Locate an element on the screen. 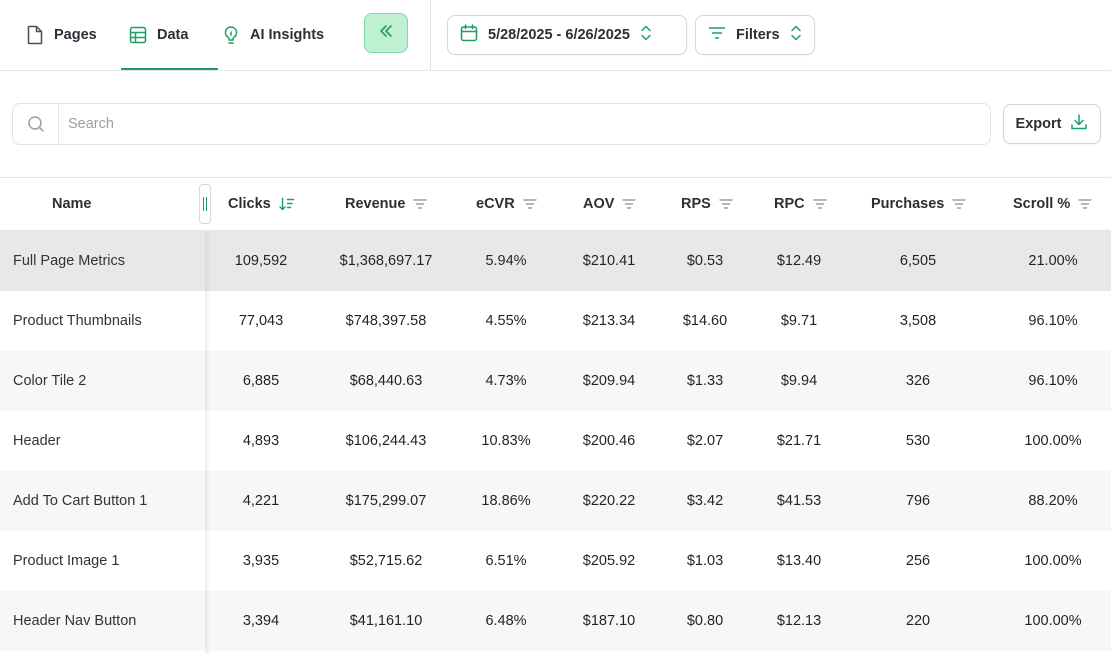 The image size is (1111, 654). cell-scroll: 21.00% is located at coordinates (1053, 261).